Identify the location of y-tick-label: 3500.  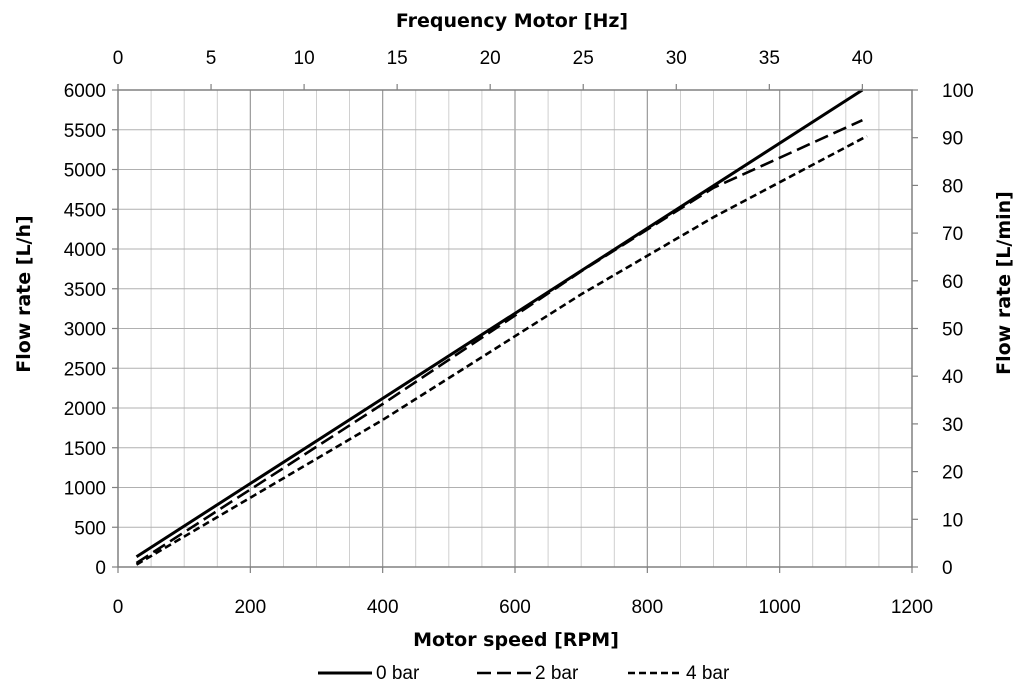
(85, 290).